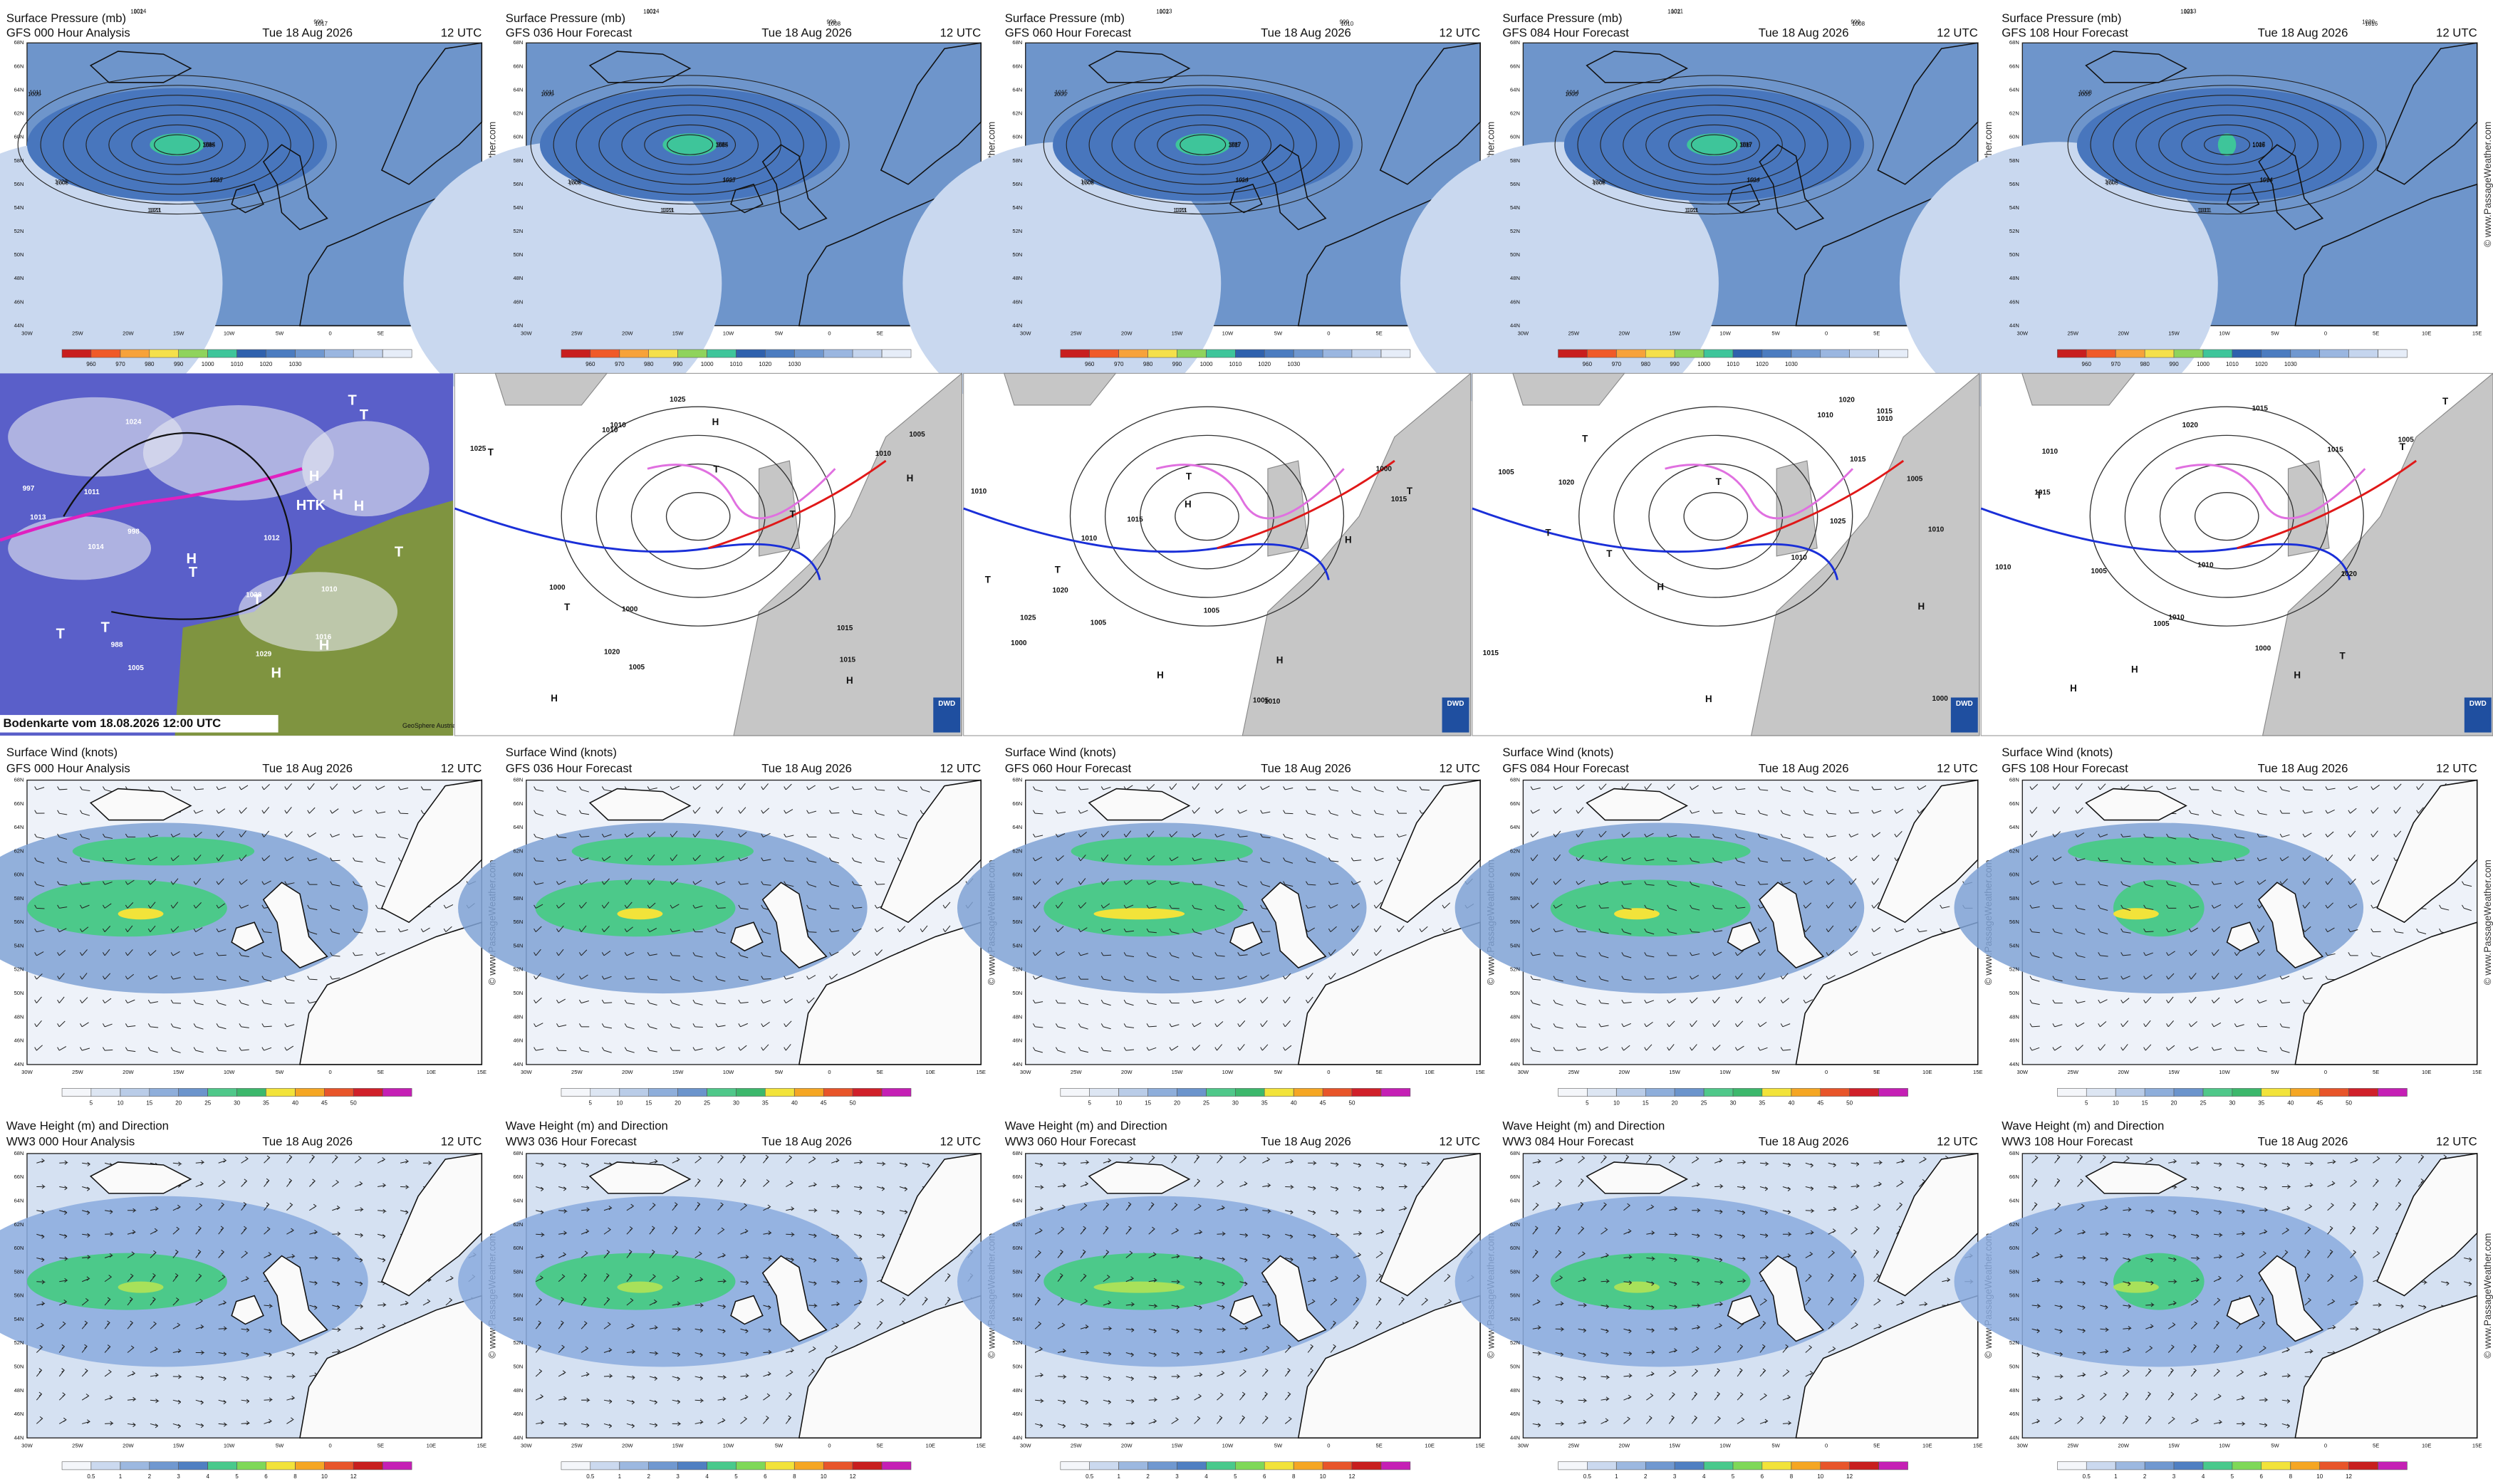 The image size is (2493, 1484). Describe the element at coordinates (462, 1142) in the screenshot. I see `panel-time: 12 UTC` at that location.